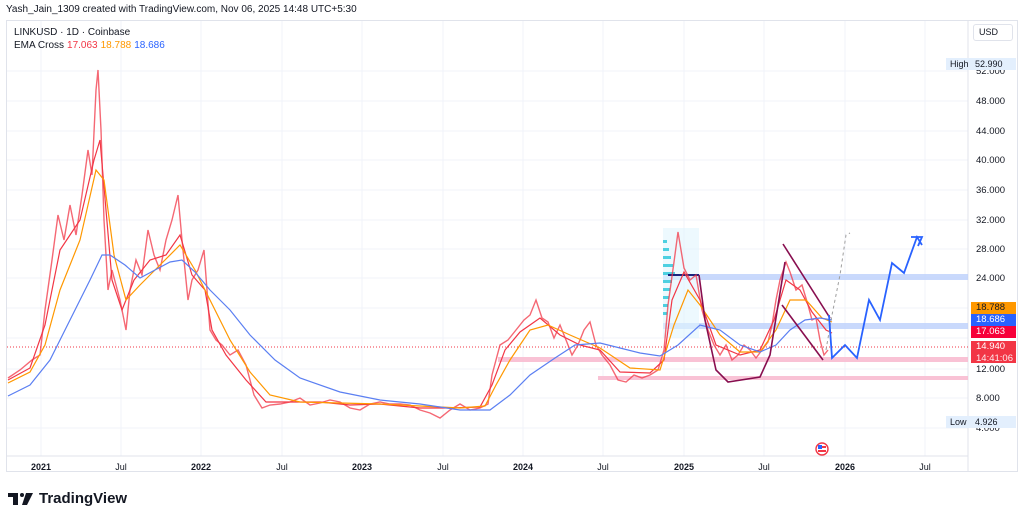 The height and width of the screenshot is (521, 1024). Describe the element at coordinates (994, 358) in the screenshot. I see `bar-countdown: 14:41:06` at that location.